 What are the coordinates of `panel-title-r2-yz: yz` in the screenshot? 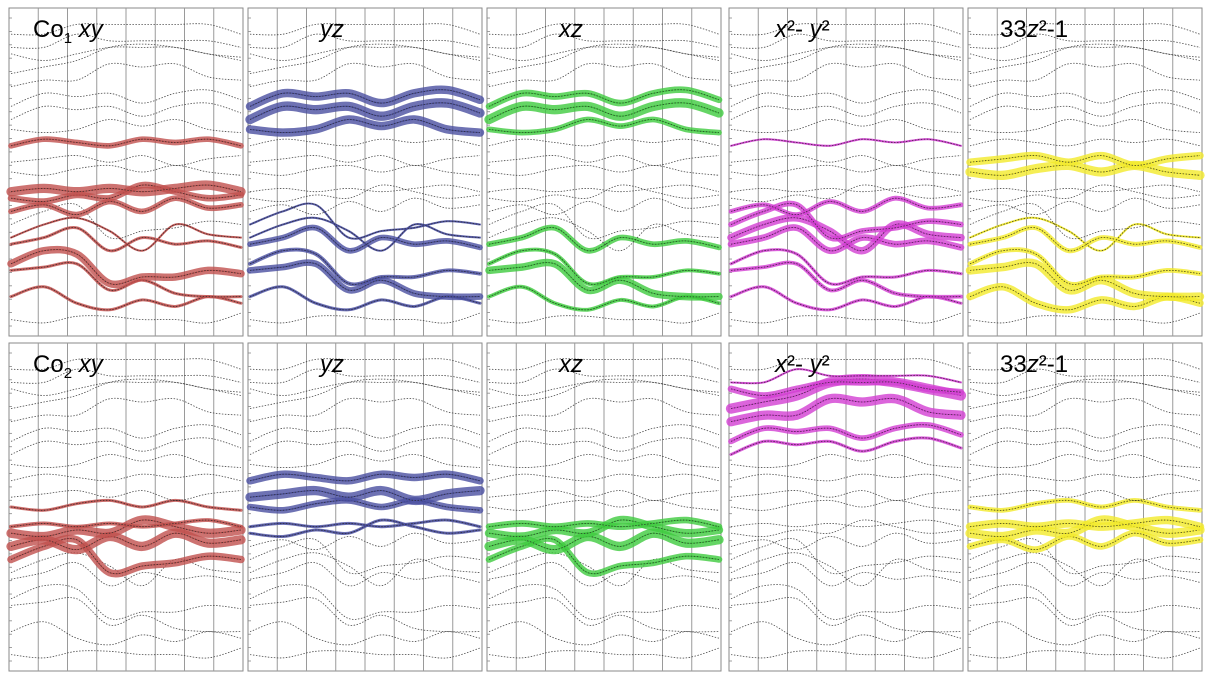 It's located at (332, 364).